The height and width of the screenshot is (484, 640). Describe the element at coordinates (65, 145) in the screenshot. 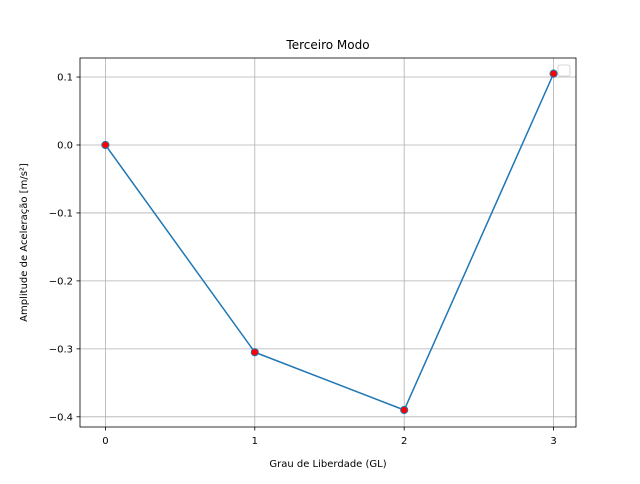

I see `y-tick-label: 0.0` at that location.